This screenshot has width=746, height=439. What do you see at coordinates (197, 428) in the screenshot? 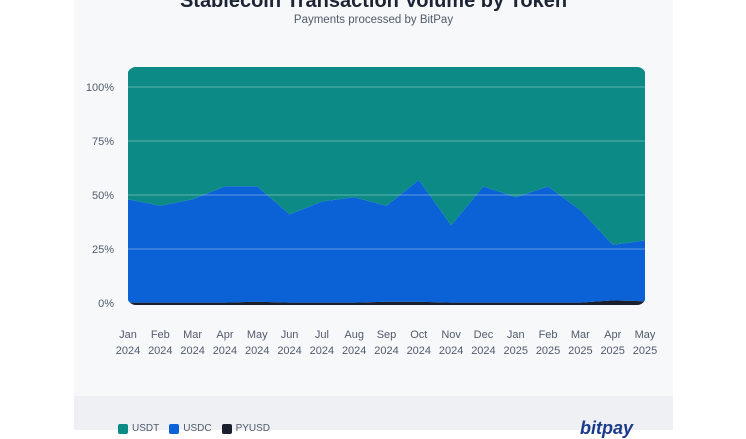
I see `legend-label: USDC` at bounding box center [197, 428].